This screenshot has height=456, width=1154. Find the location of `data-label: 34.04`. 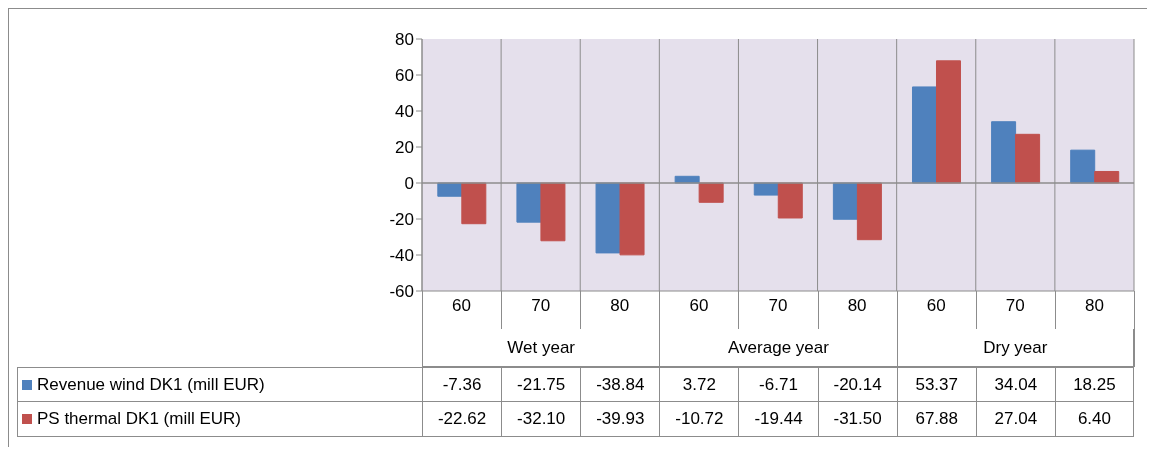

data-label: 34.04 is located at coordinates (1015, 384).